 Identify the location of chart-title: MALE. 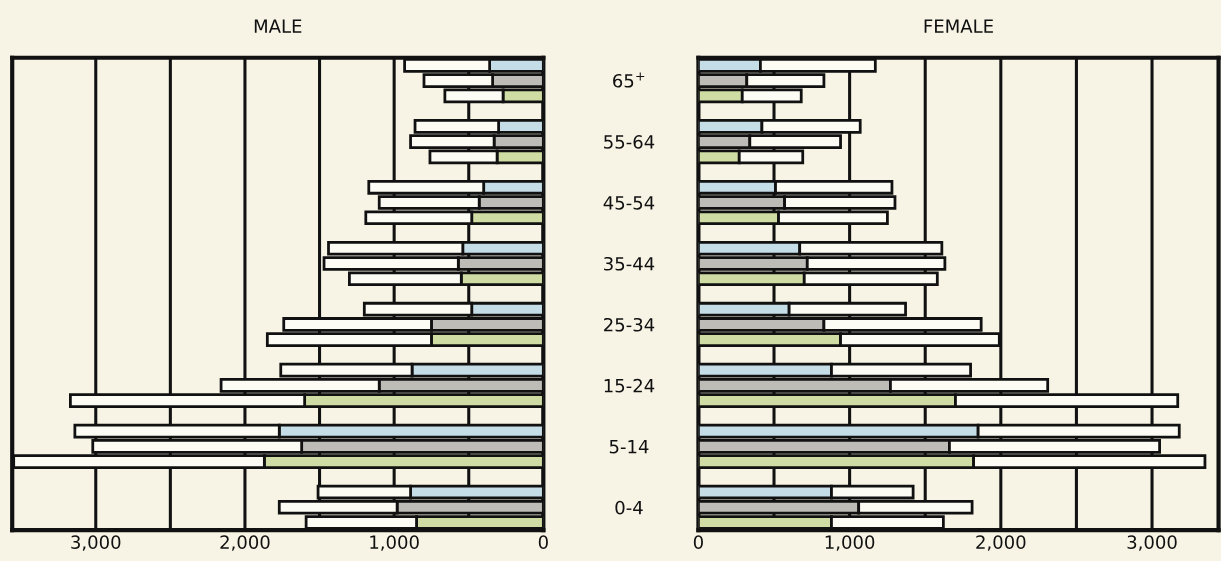
(278, 26).